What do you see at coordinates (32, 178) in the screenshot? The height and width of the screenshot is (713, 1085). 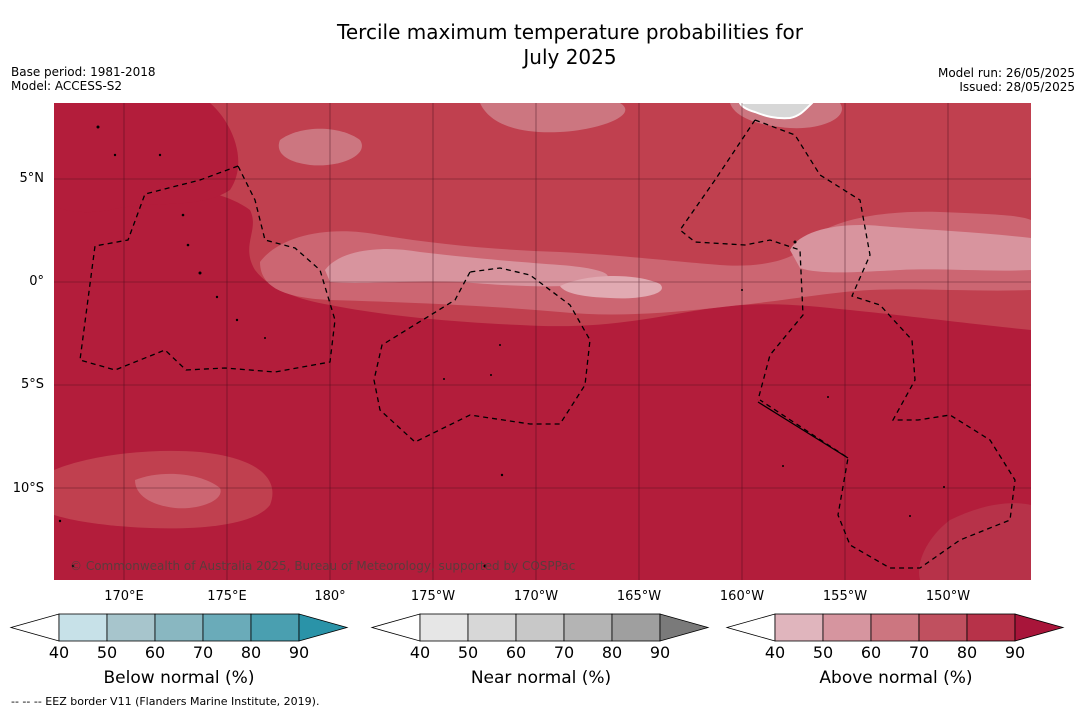 I see `lat-label-5n: 5°N` at bounding box center [32, 178].